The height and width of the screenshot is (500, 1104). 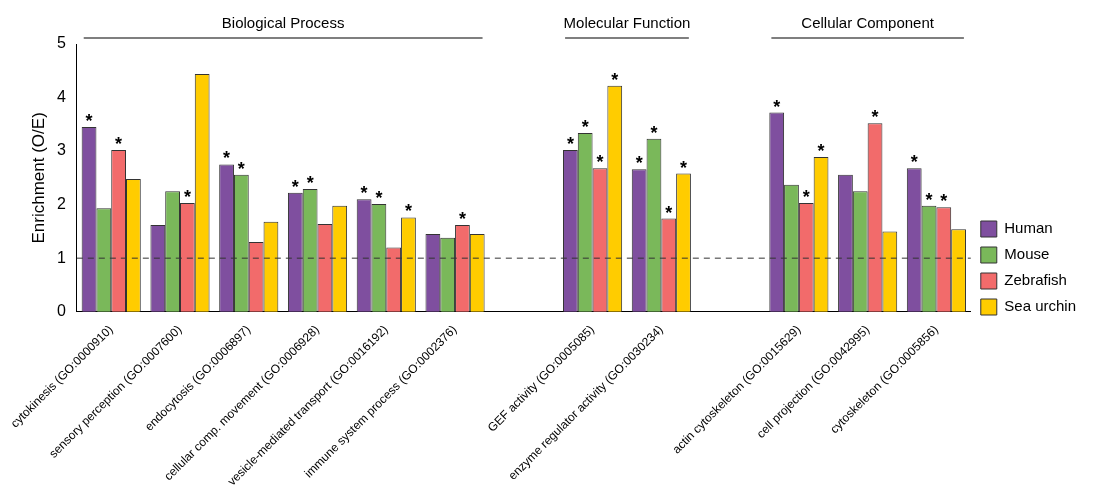 I want to click on y-tick-label: 0, so click(x=61, y=311).